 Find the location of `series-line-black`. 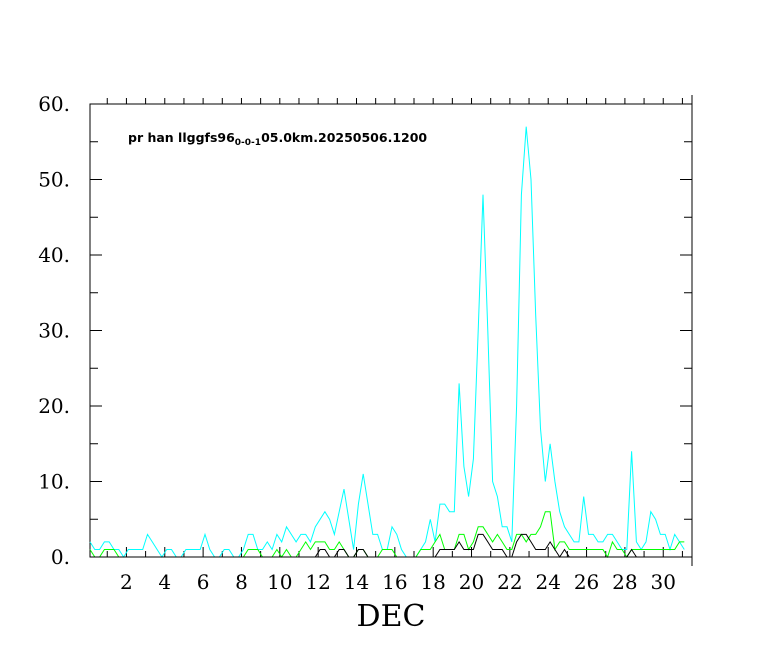

series-line-black is located at coordinates (387, 545).